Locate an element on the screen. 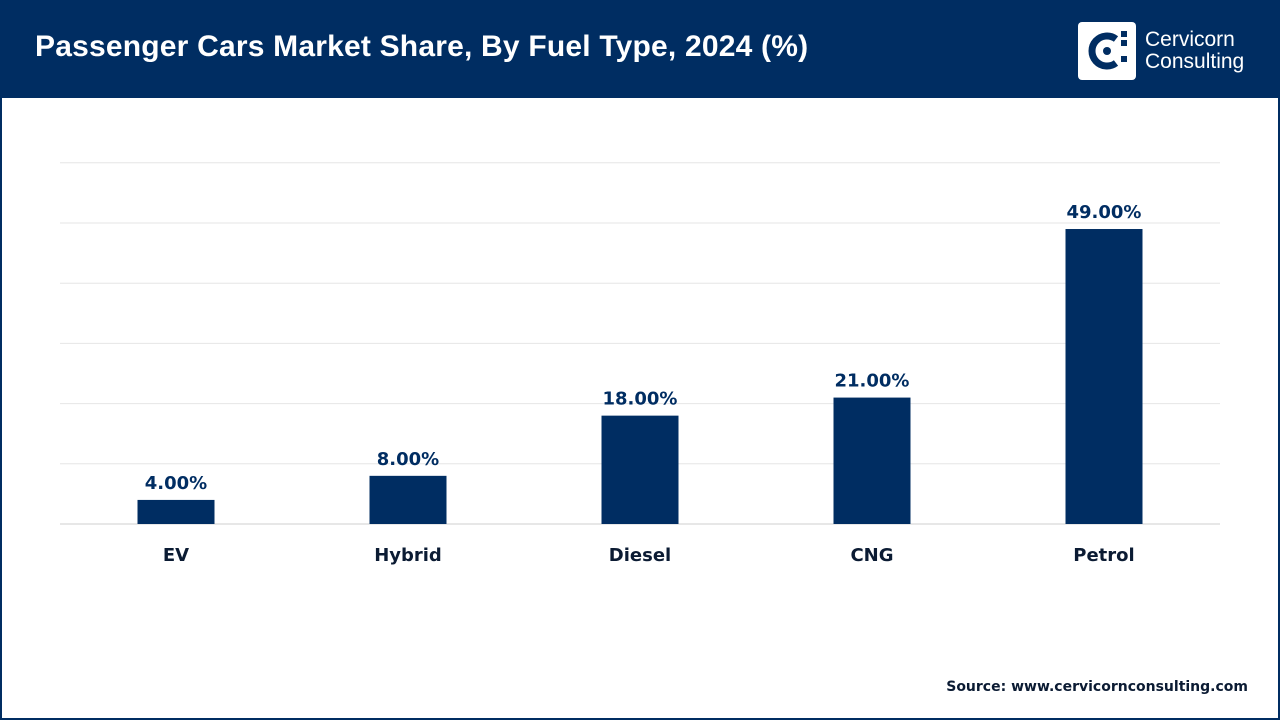  source-note: Source: www.cervicornconsulting.com is located at coordinates (1097, 687).